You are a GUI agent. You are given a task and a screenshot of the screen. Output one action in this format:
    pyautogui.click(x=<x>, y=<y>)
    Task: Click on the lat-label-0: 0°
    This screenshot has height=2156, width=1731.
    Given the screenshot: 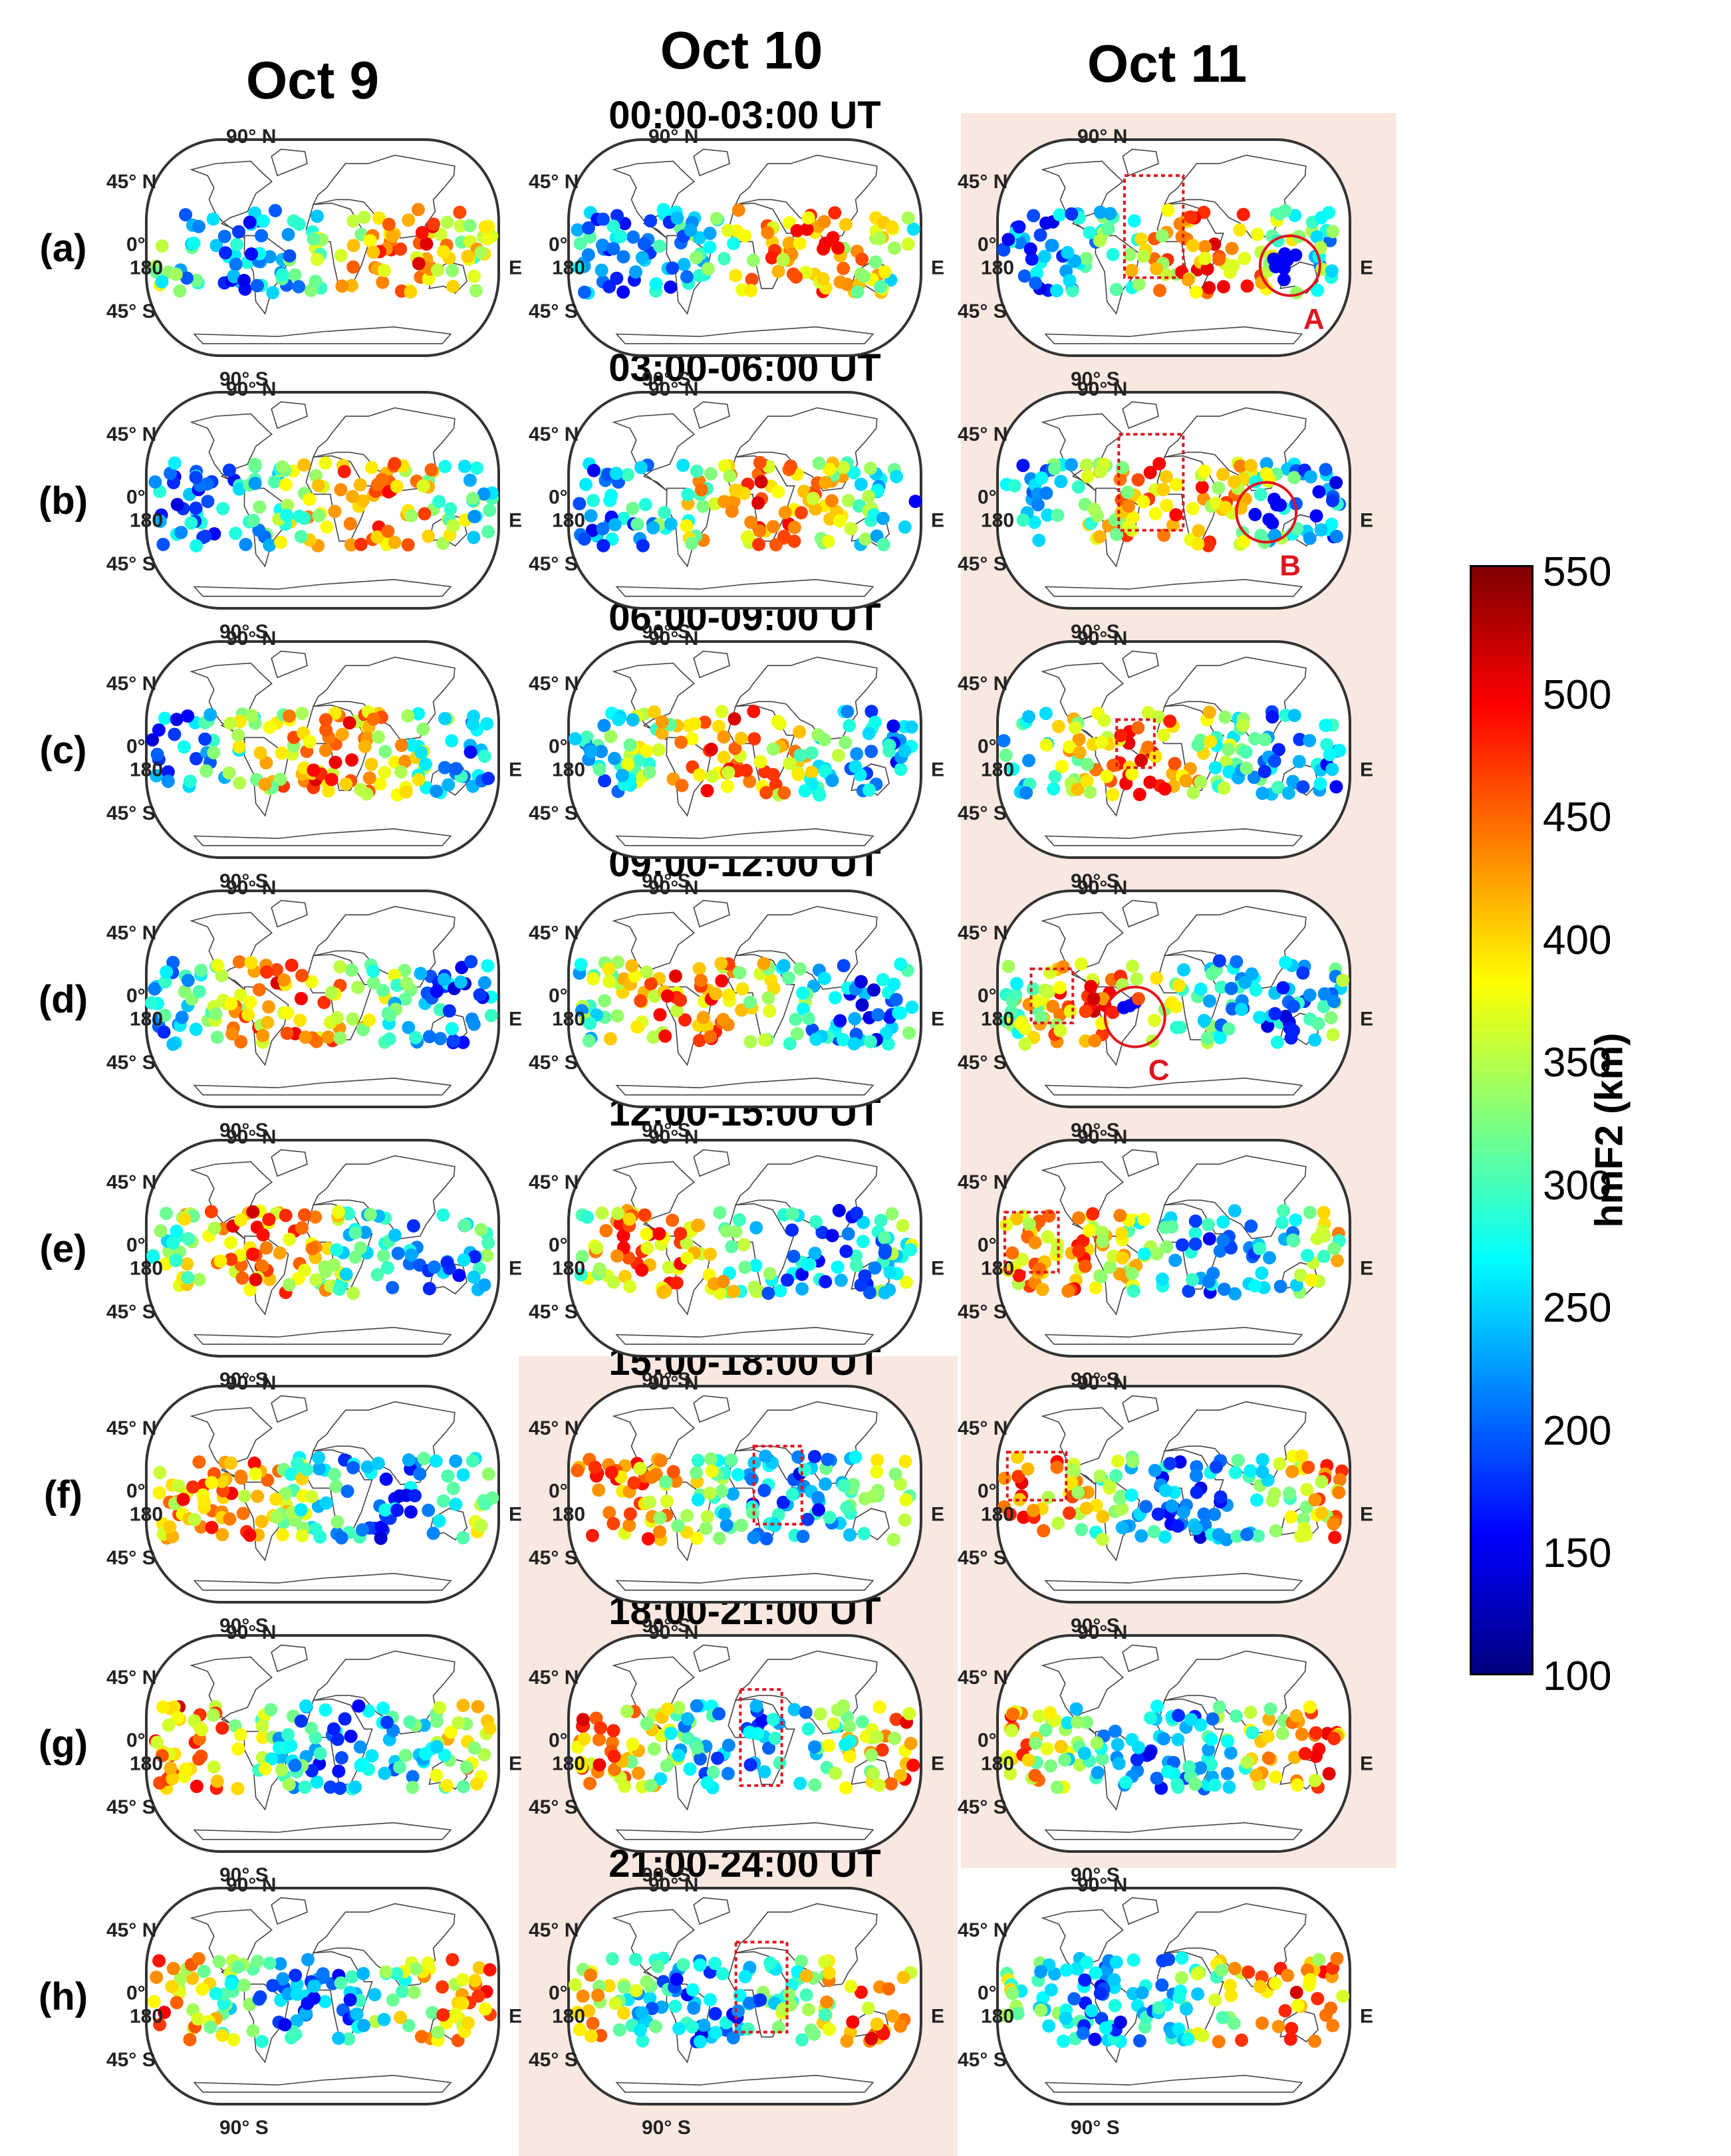 What is the action you would take?
    pyautogui.click(x=987, y=245)
    